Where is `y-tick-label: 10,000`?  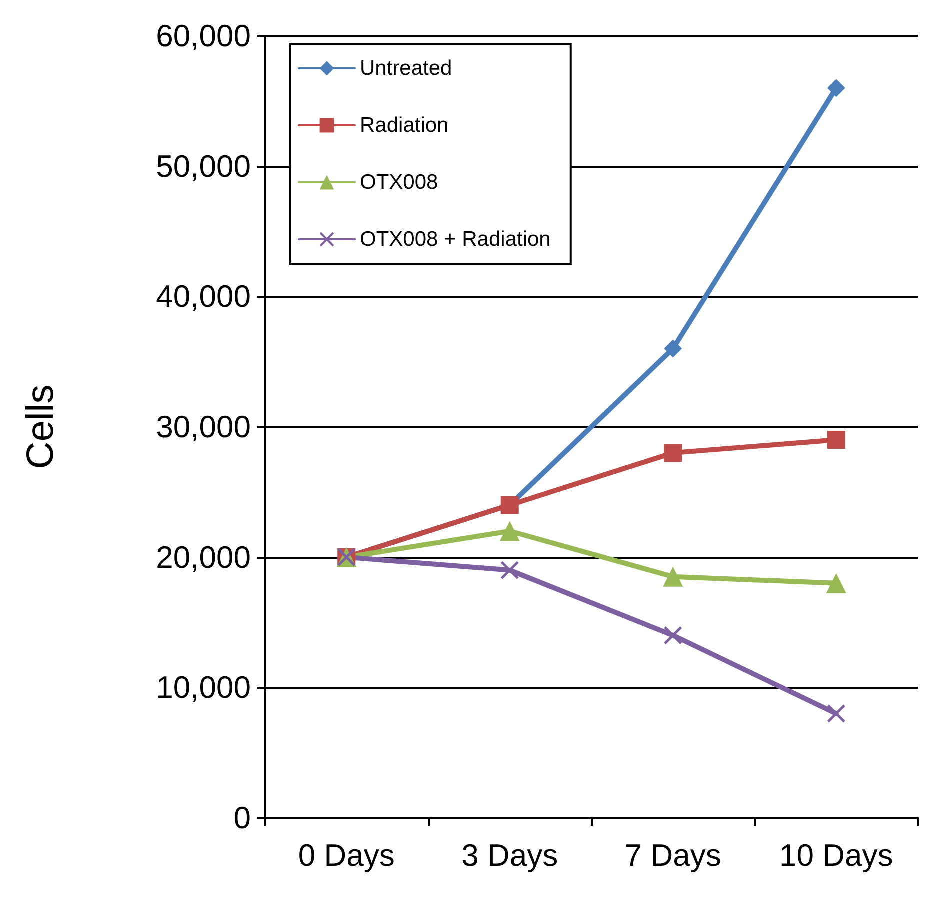
y-tick-label: 10,000 is located at coordinates (203, 688).